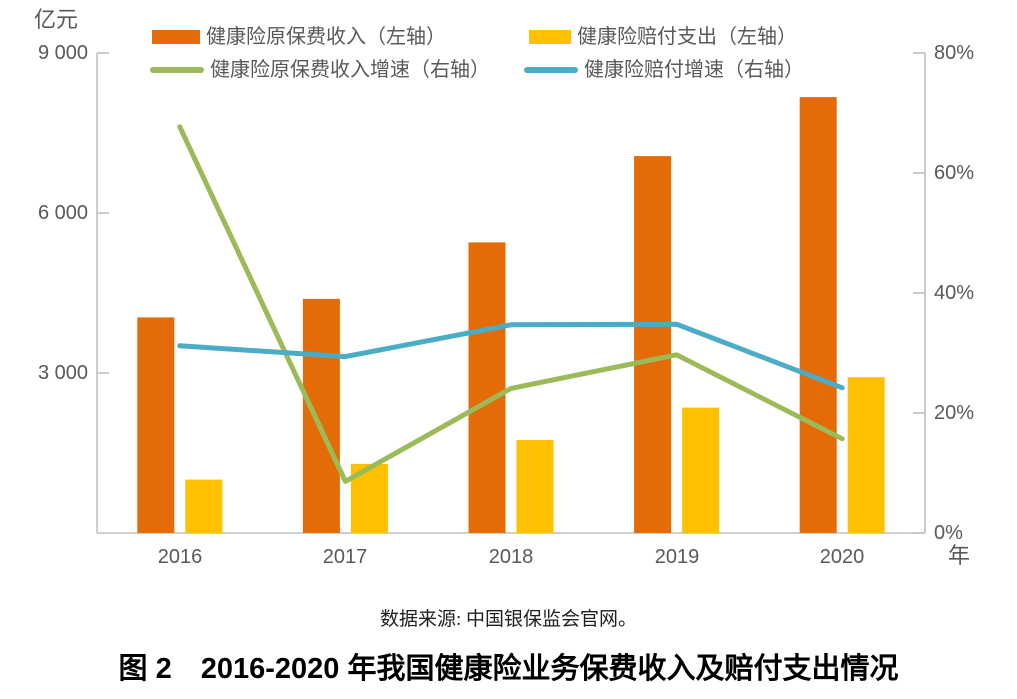  I want to click on bar-series2-2016, so click(204, 506).